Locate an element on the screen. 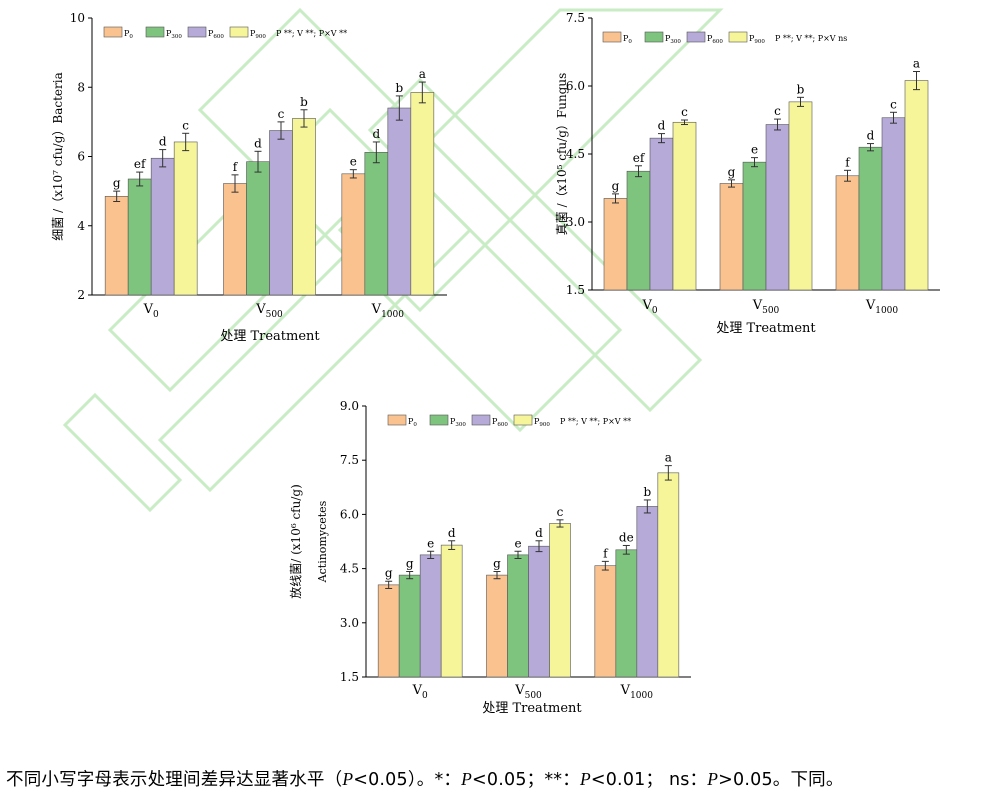 This screenshot has width=987, height=801. y-tick-label: 2 is located at coordinates (81, 295).